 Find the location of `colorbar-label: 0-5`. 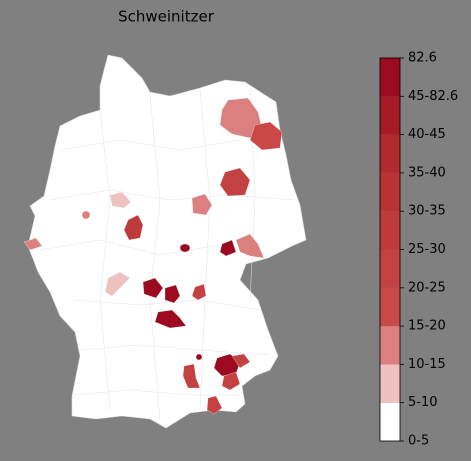

colorbar-label: 0-5 is located at coordinates (418, 441).